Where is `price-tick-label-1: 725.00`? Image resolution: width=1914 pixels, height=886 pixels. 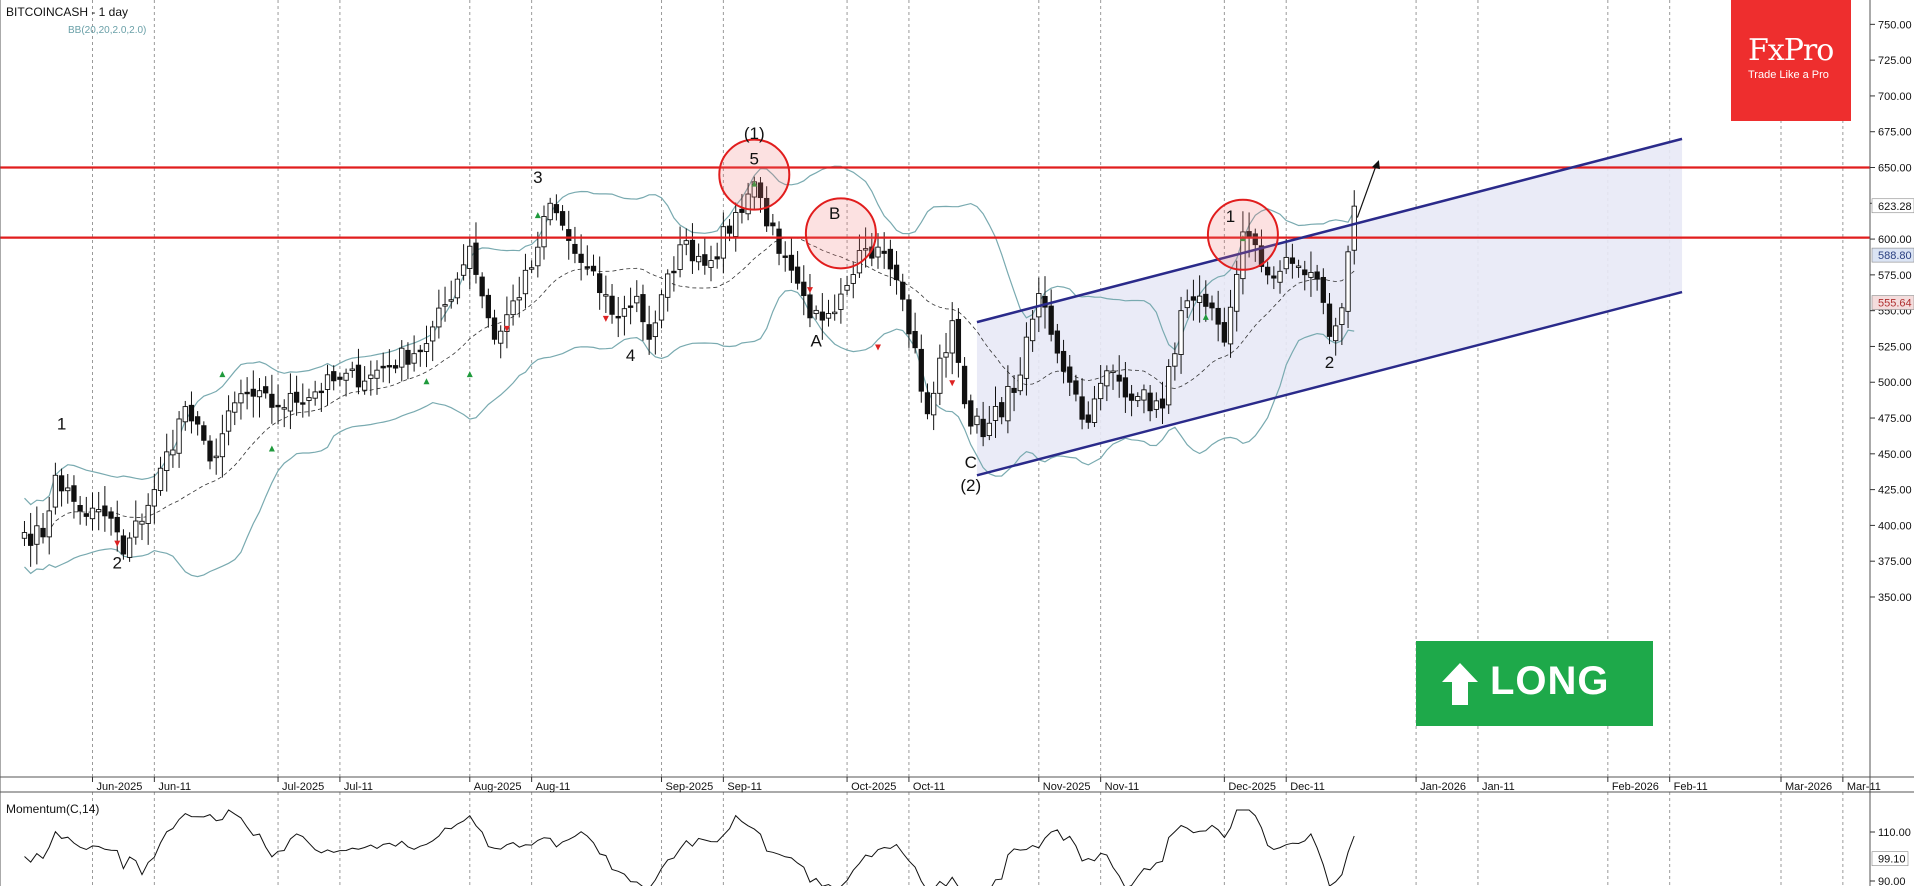
price-tick-label-1: 725.00 is located at coordinates (1895, 61).